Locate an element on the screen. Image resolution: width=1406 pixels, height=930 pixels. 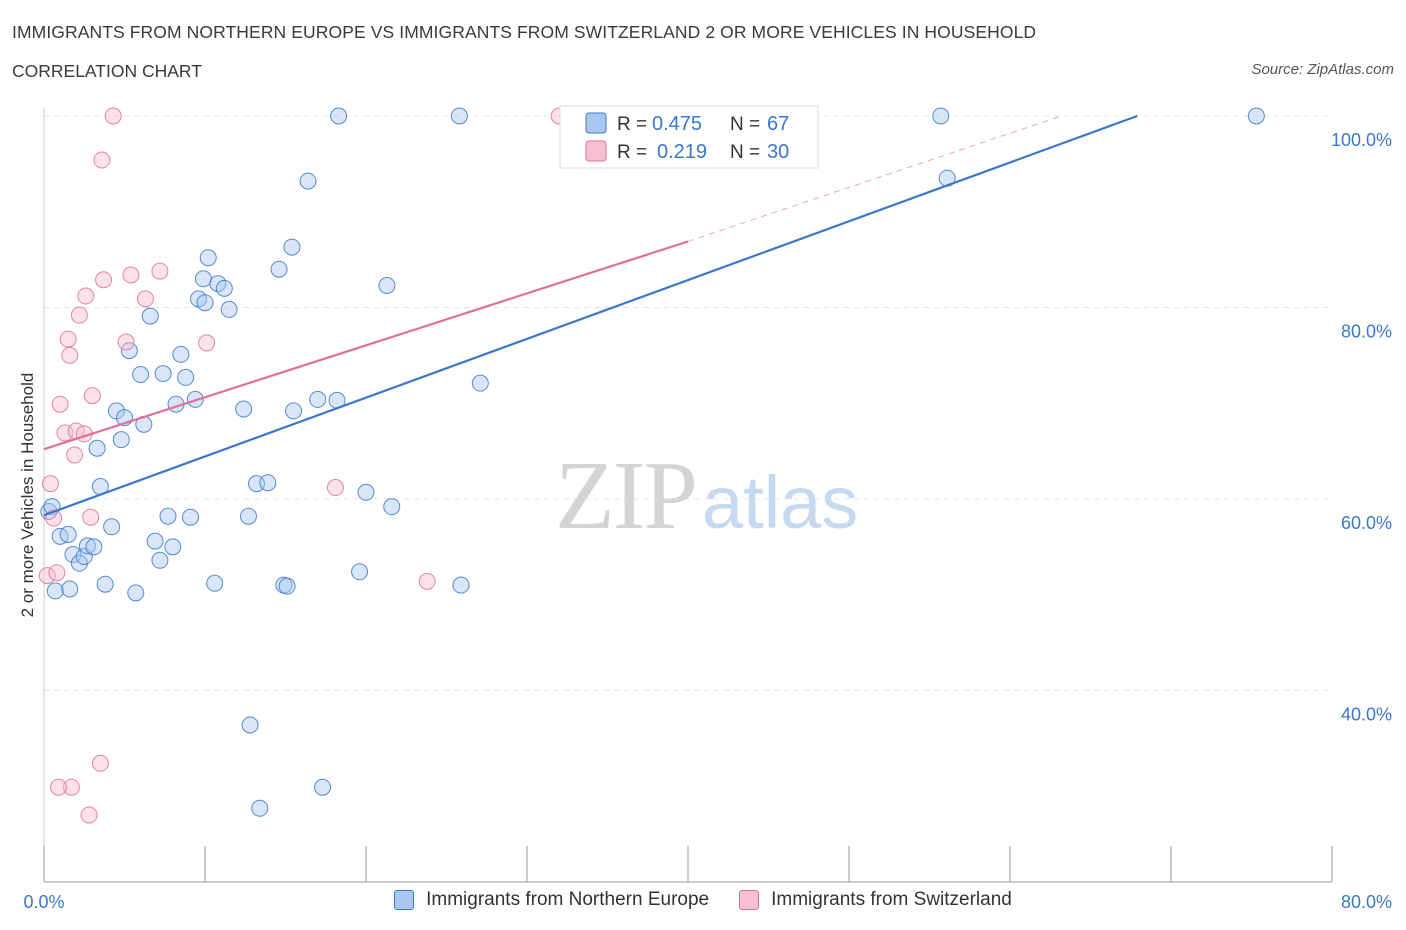
stats-n-label-2: N = is located at coordinates (745, 152).